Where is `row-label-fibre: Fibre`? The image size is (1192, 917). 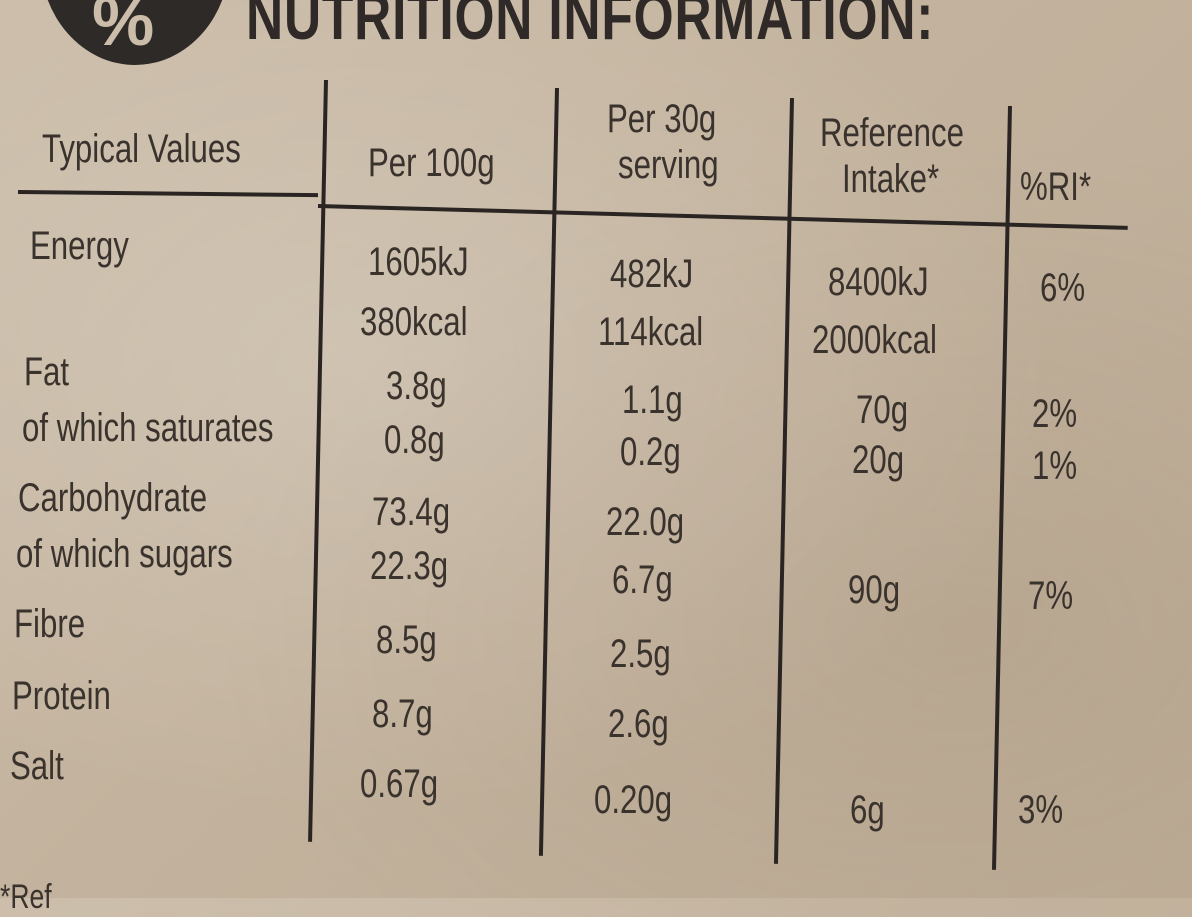 row-label-fibre: Fibre is located at coordinates (50, 624).